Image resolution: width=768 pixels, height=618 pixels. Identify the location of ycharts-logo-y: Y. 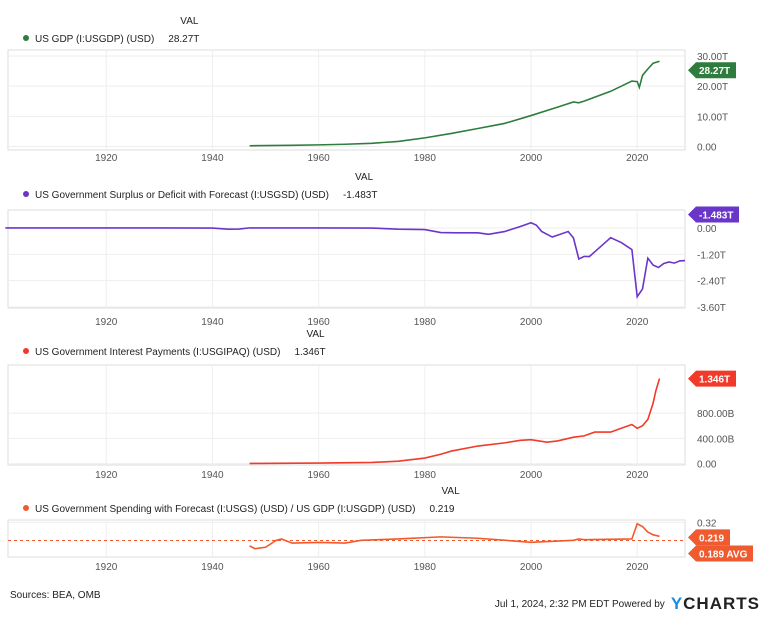
(677, 603).